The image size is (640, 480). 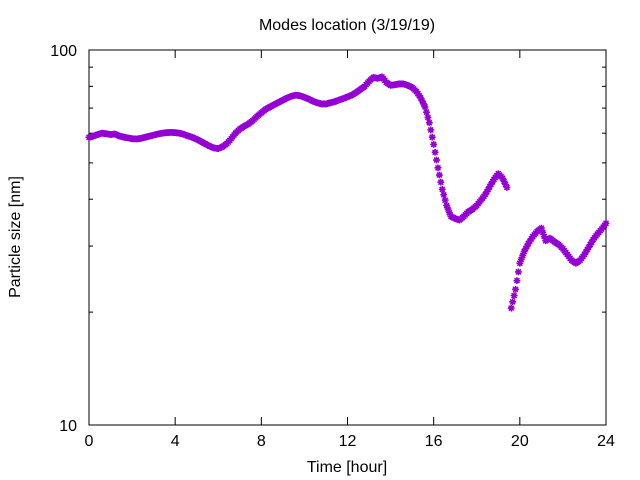 I want to click on y-axis-label: Particle size [nm], so click(x=15, y=237).